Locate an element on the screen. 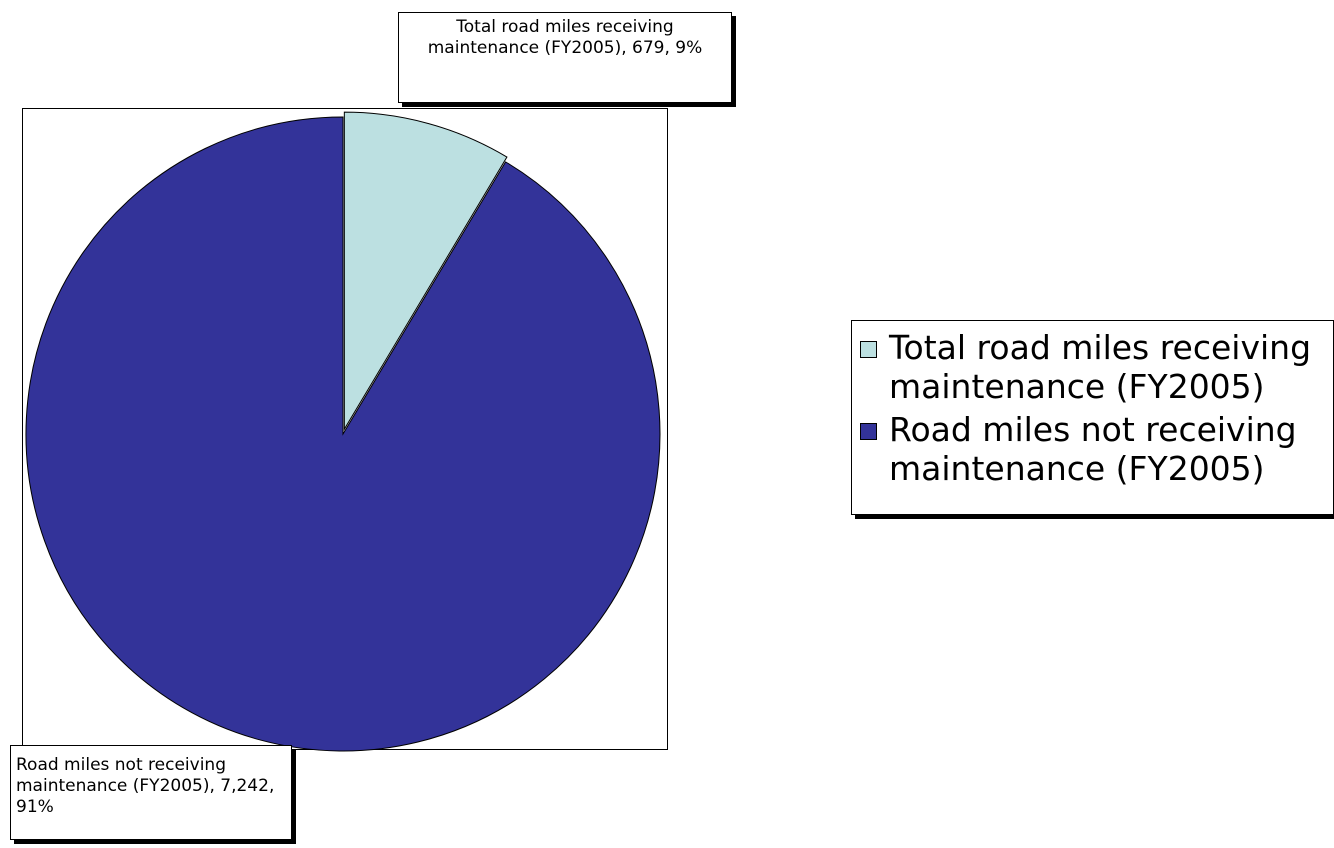 The height and width of the screenshot is (848, 1334). legend-swatch-receiving-maintenance is located at coordinates (868, 349).